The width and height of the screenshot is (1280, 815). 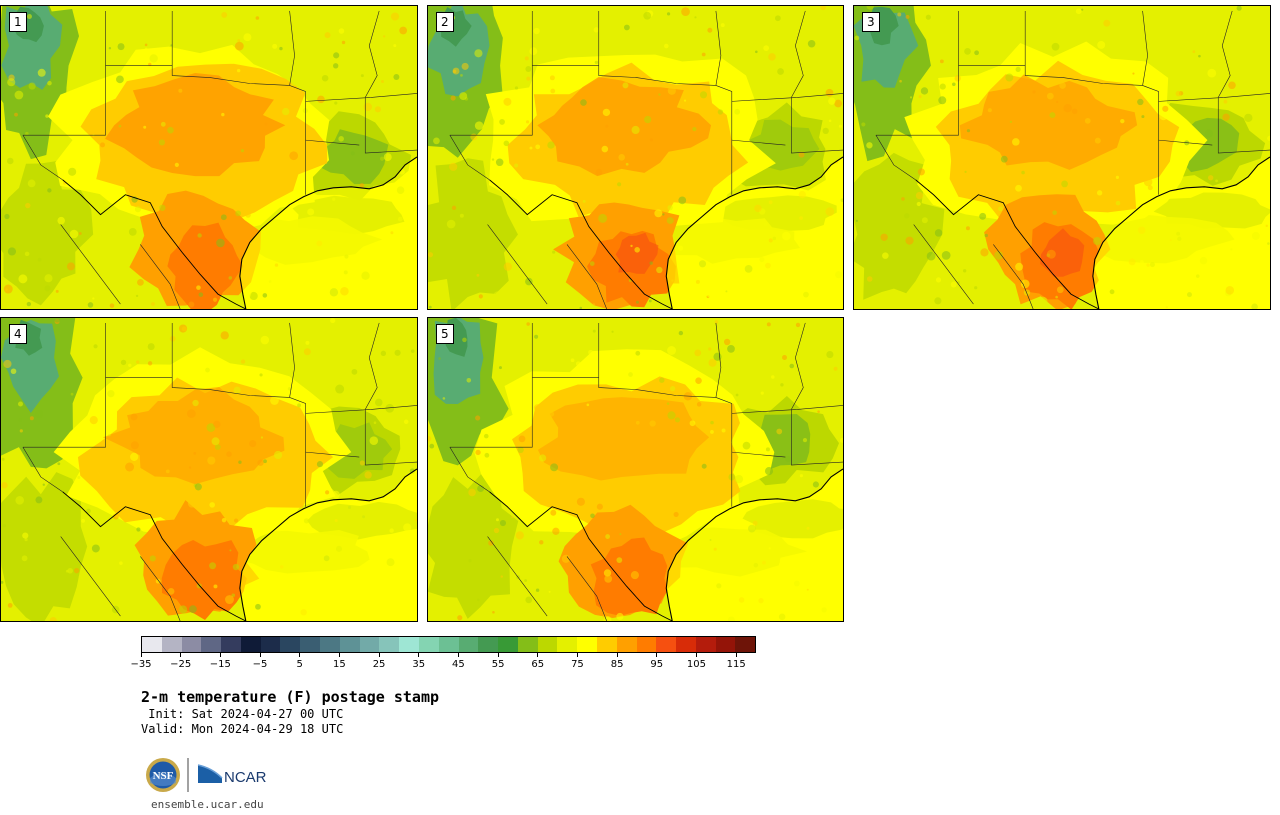 What do you see at coordinates (18, 334) in the screenshot?
I see `stamp-number-4: 4` at bounding box center [18, 334].